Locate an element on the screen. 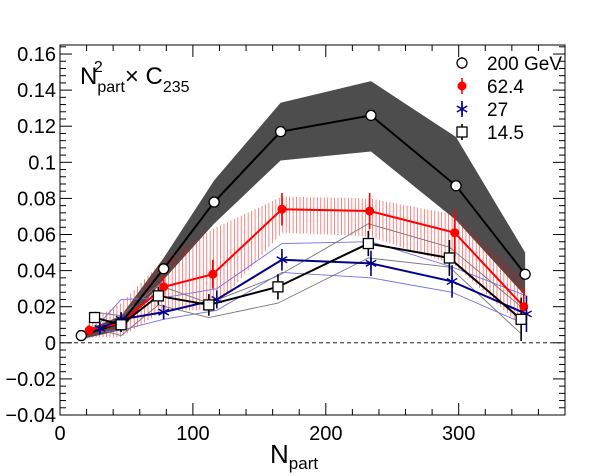 The height and width of the screenshot is (476, 600). legend-label: 62.4 is located at coordinates (505, 87).